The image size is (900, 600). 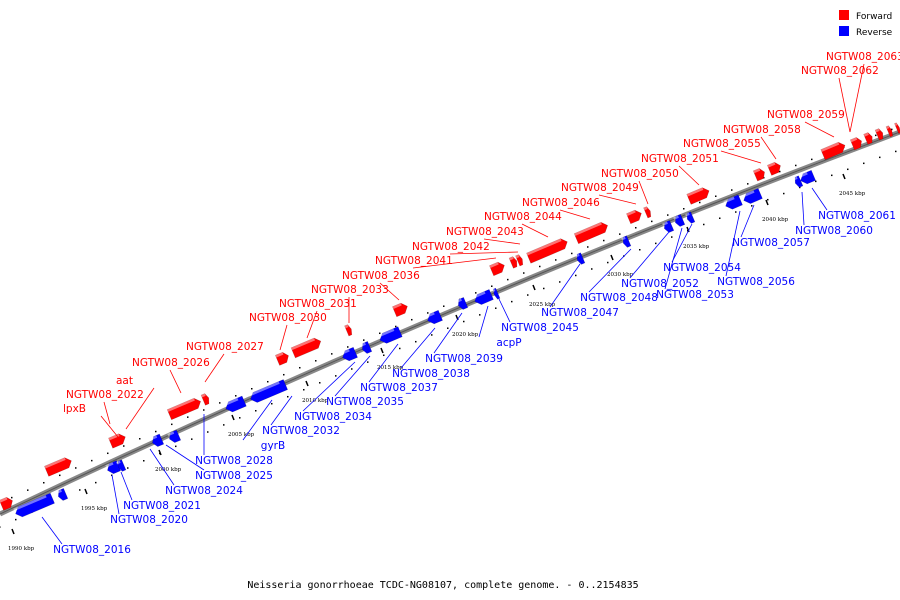 I want to click on tick-mark, so click(x=86, y=491).